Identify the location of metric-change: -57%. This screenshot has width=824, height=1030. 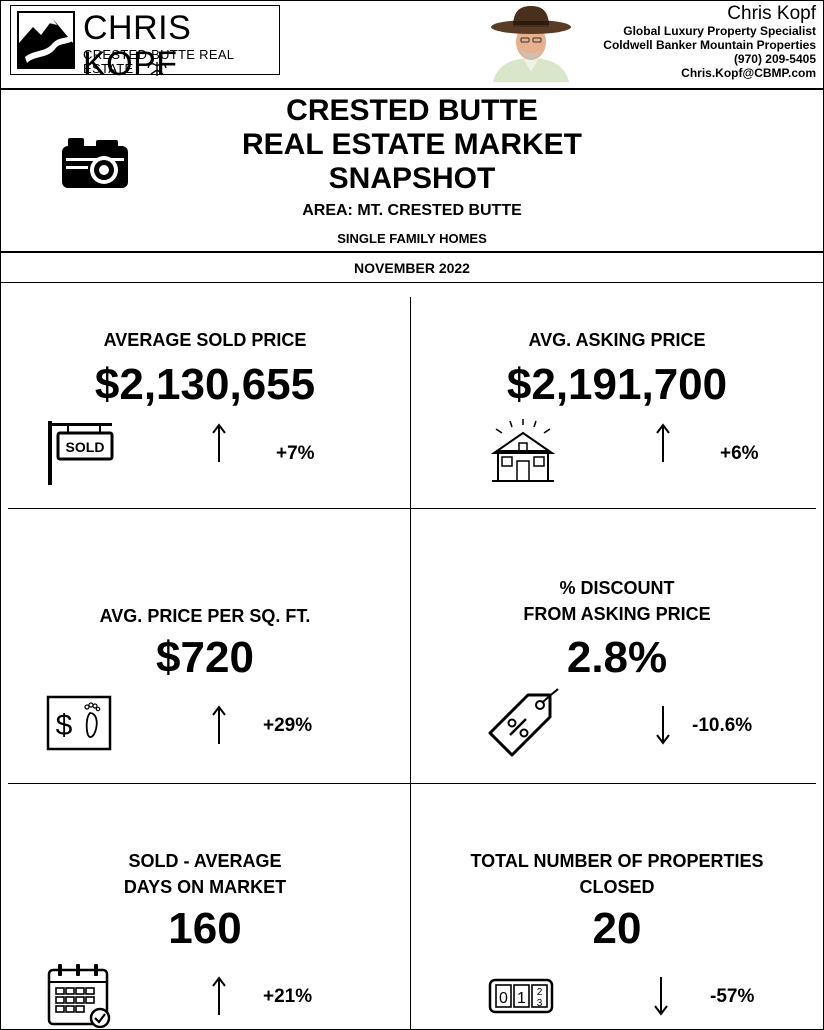
(732, 996).